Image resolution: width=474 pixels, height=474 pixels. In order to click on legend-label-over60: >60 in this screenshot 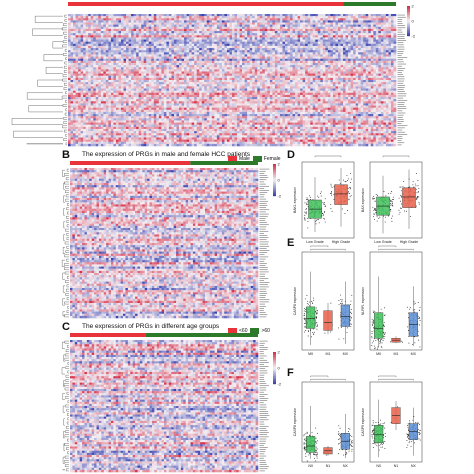, I will do `click(265, 331)`.